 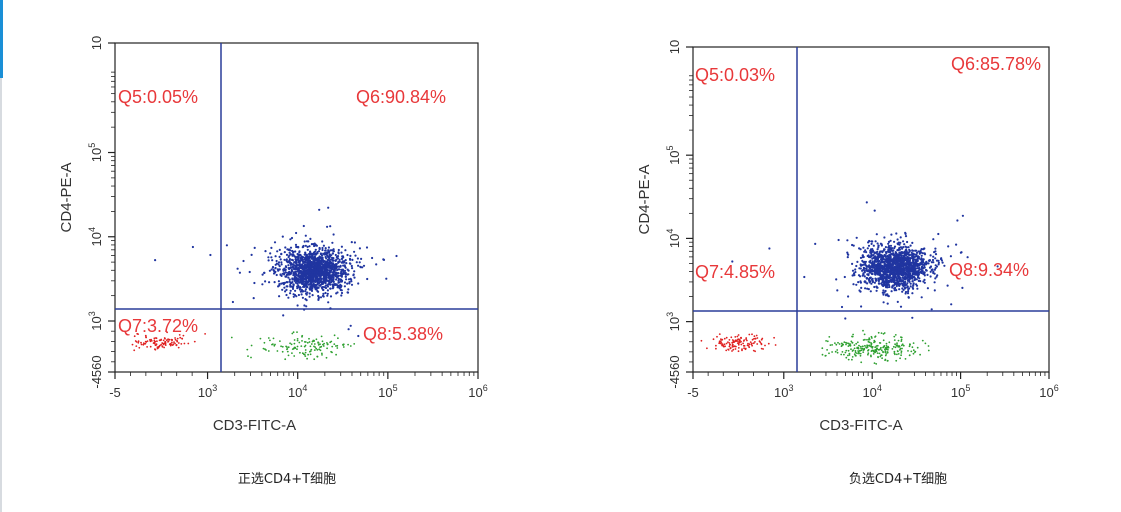 What do you see at coordinates (871, 391) in the screenshot?
I see `x-tick-label: 104` at bounding box center [871, 391].